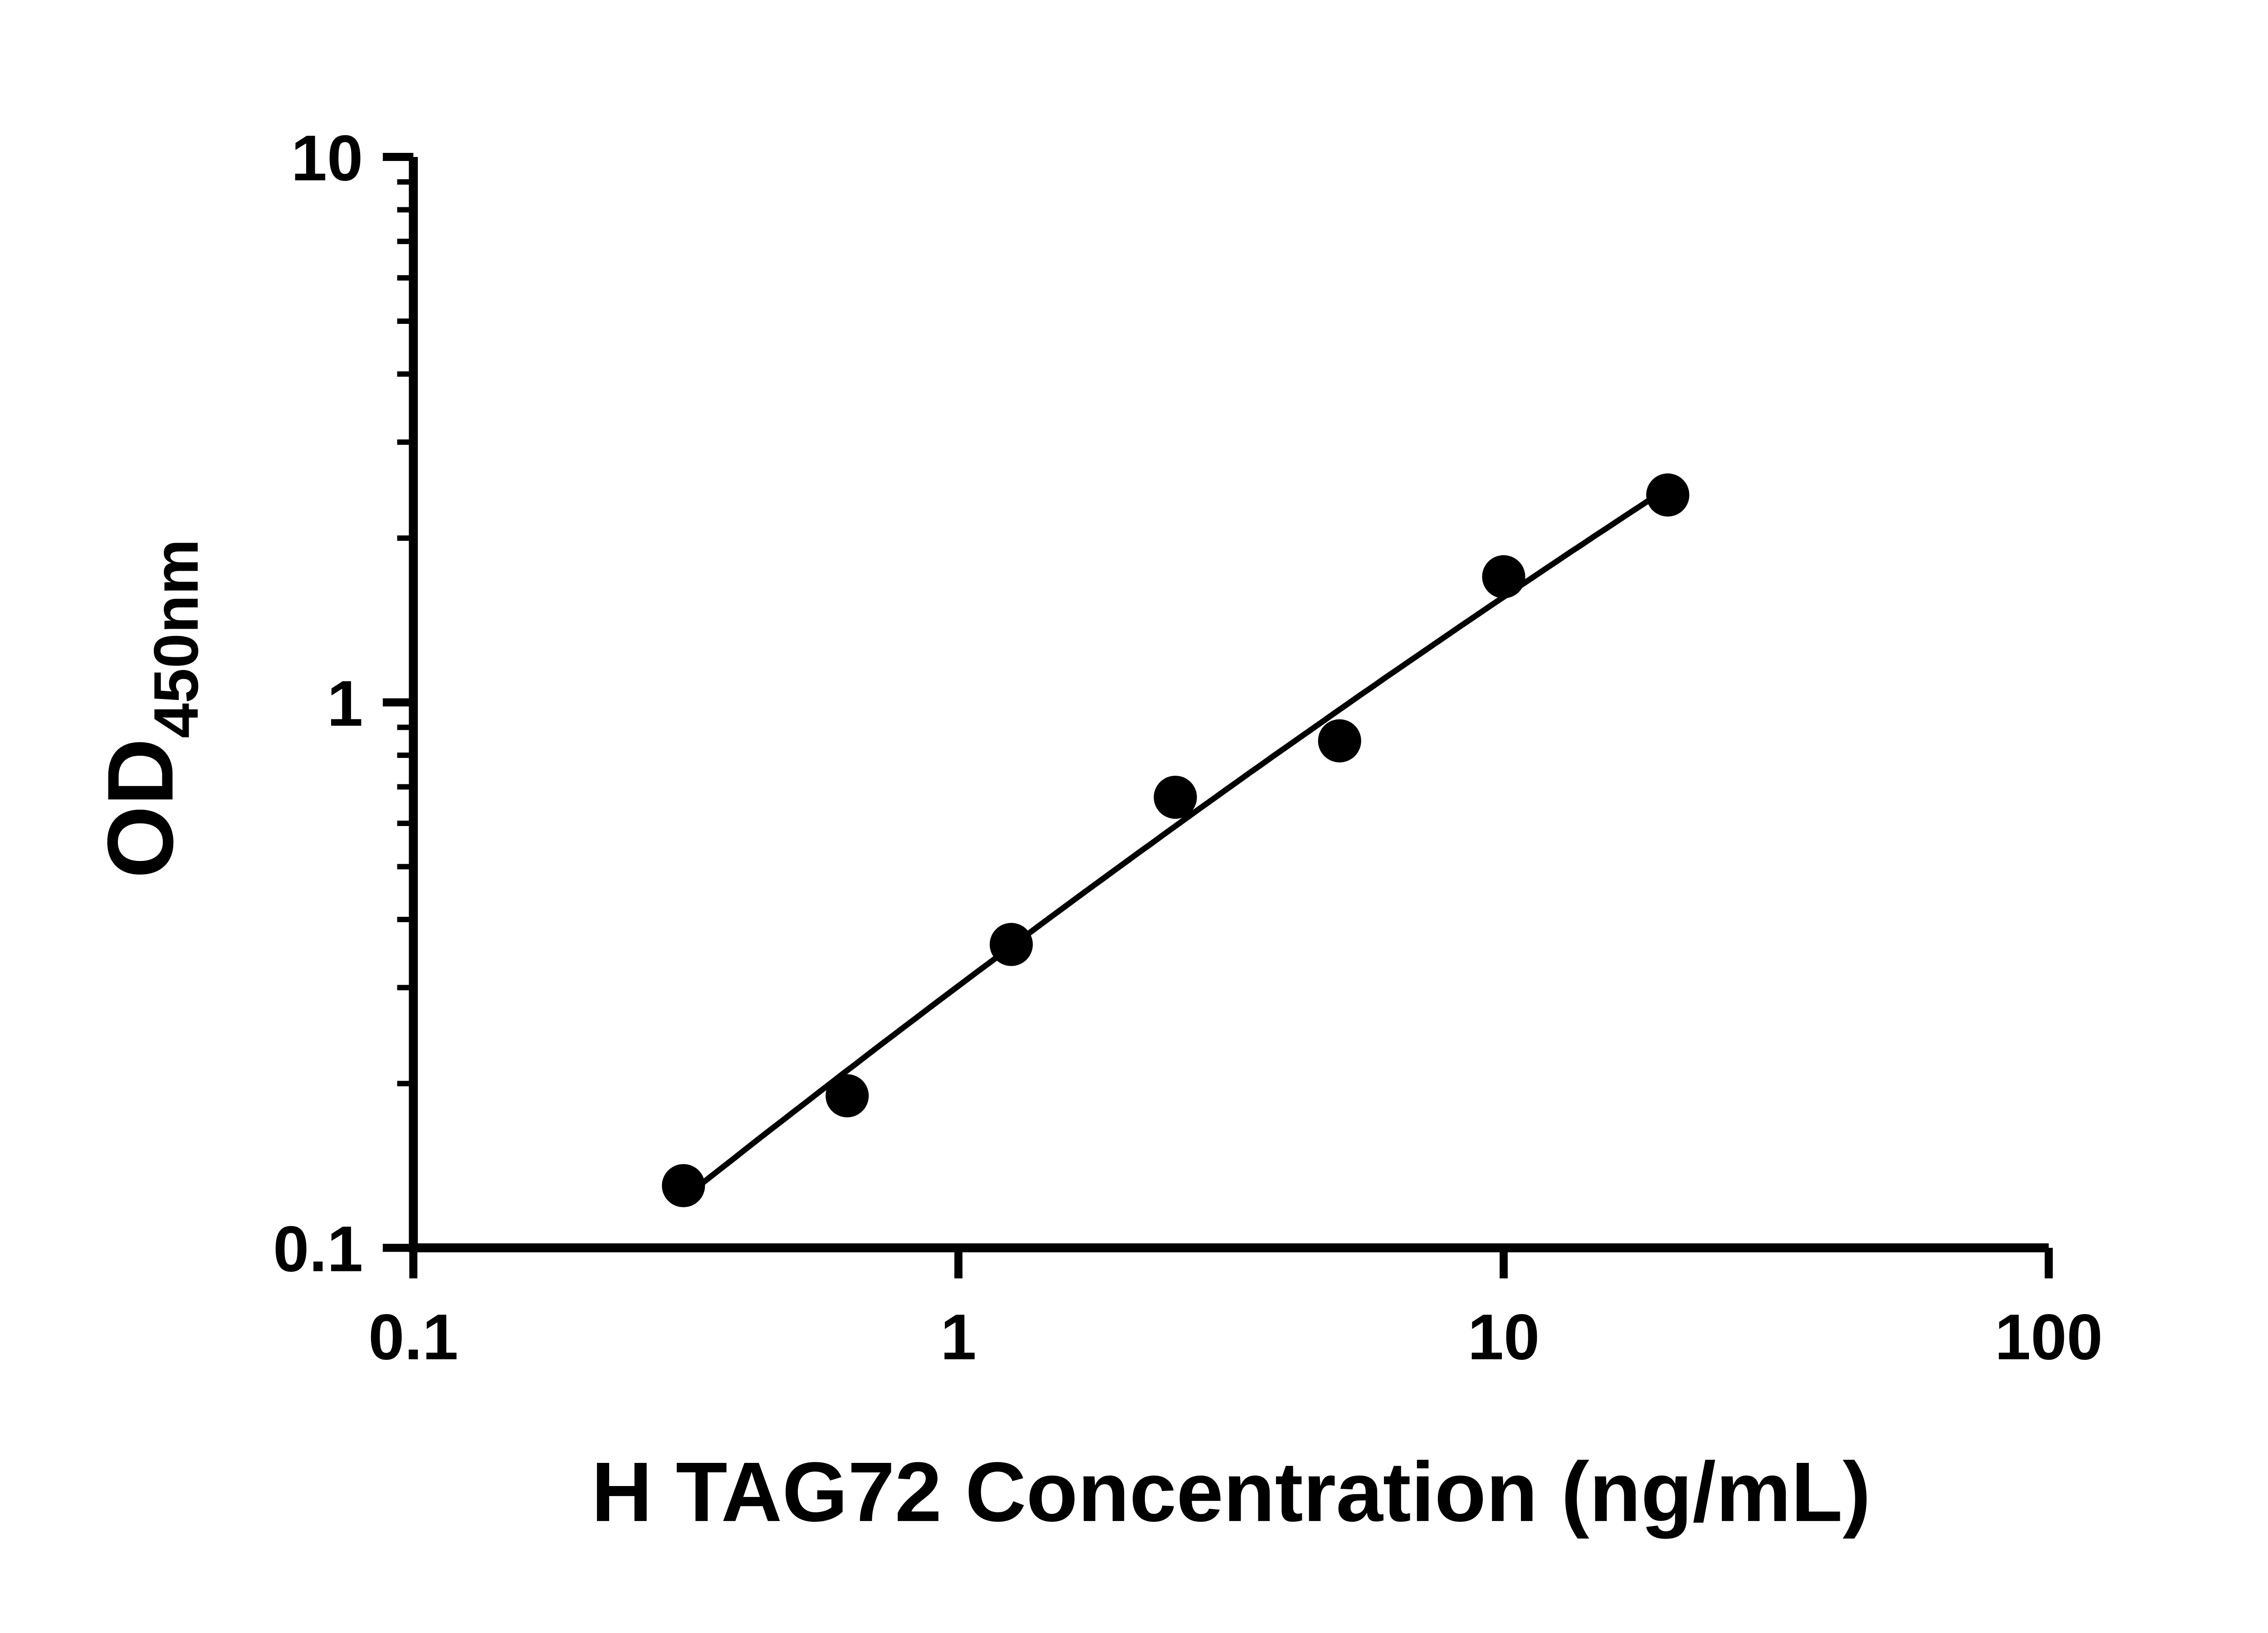 This screenshot has width=2268, height=1633. What do you see at coordinates (140, 808) in the screenshot?
I see `y-axis-title-main: OD` at bounding box center [140, 808].